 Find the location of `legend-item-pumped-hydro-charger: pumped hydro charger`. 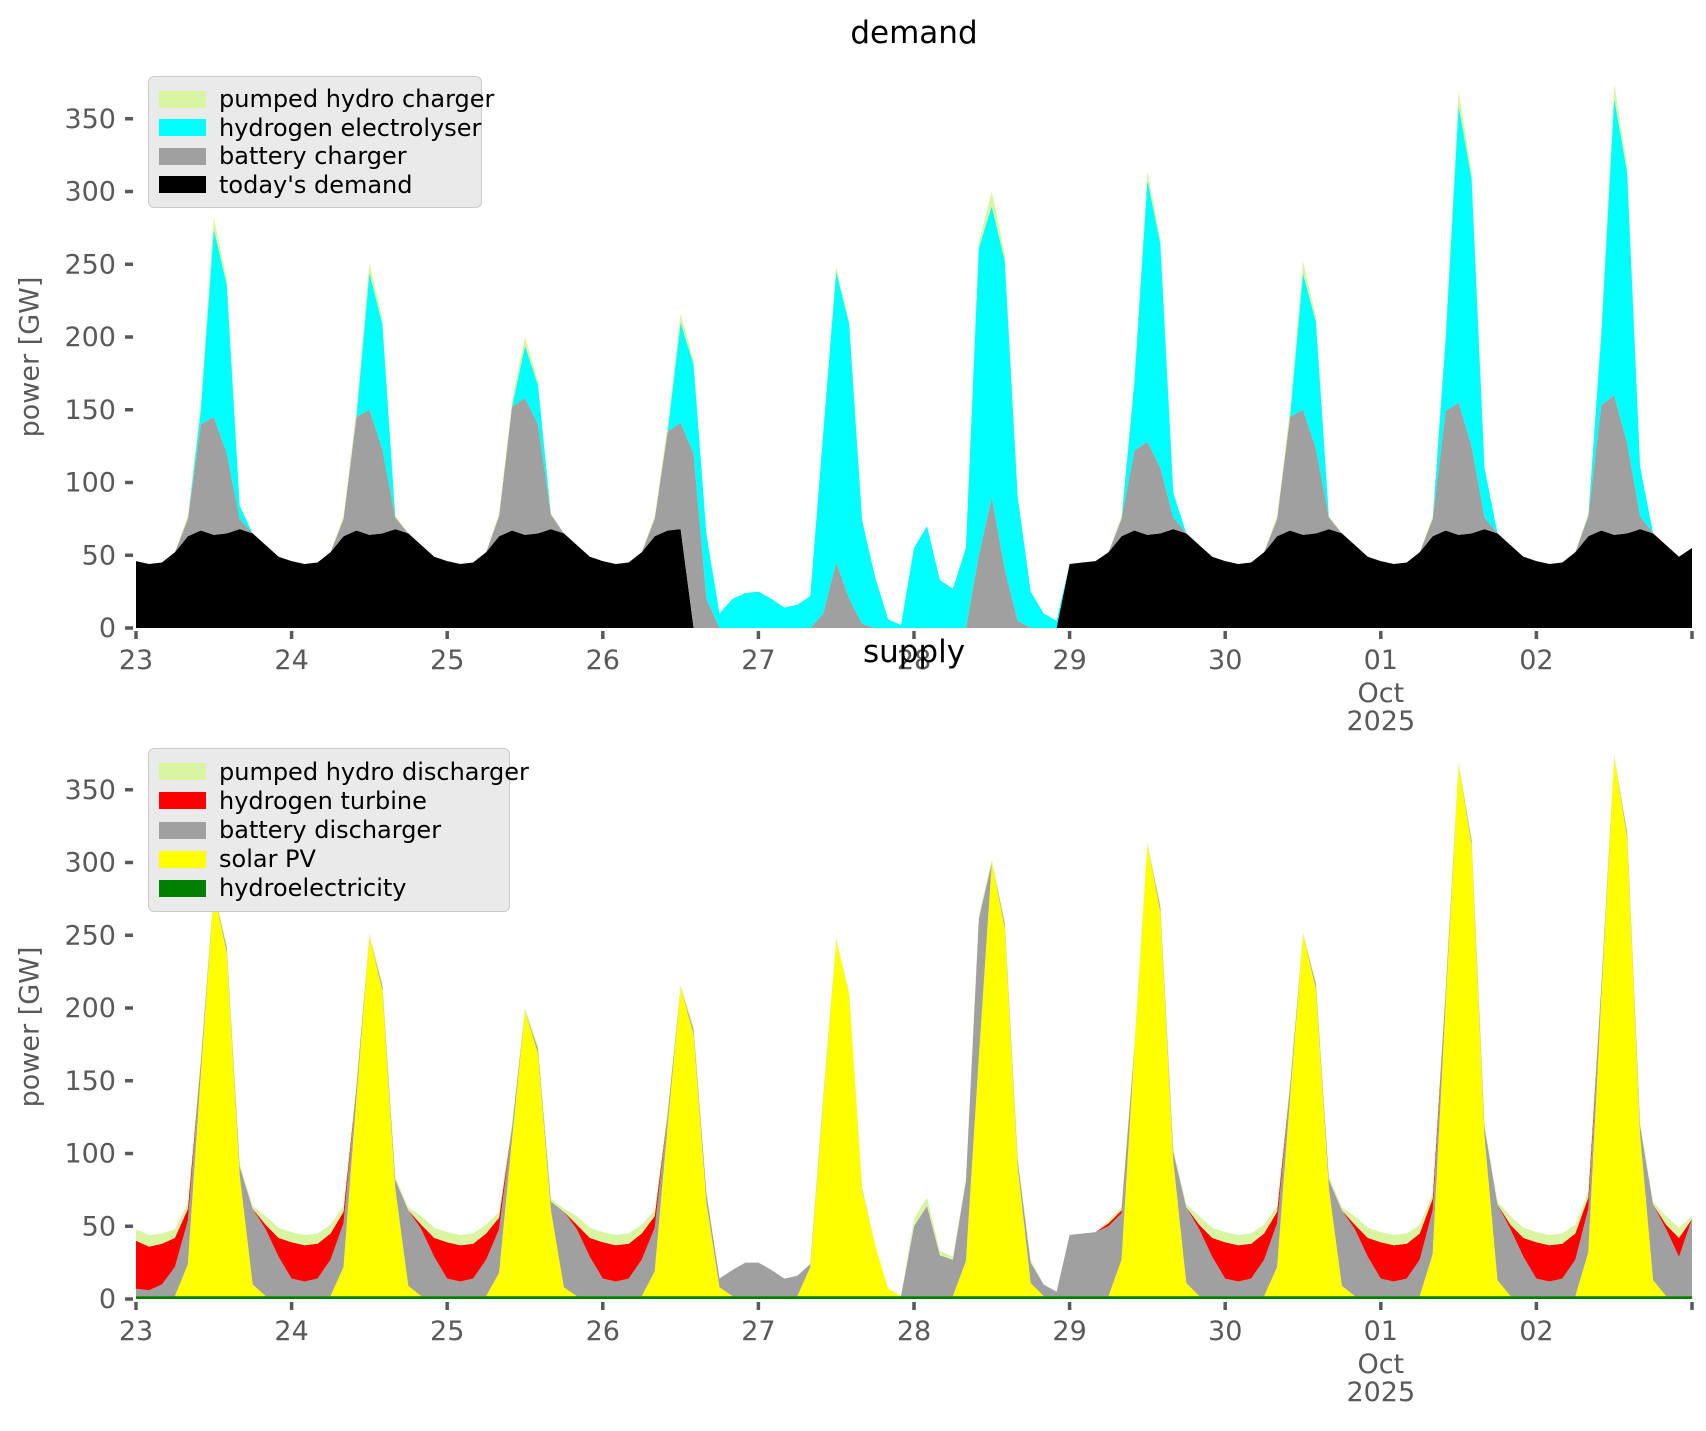

legend-item-pumped-hydro-charger: pumped hydro charger is located at coordinates (326, 99).